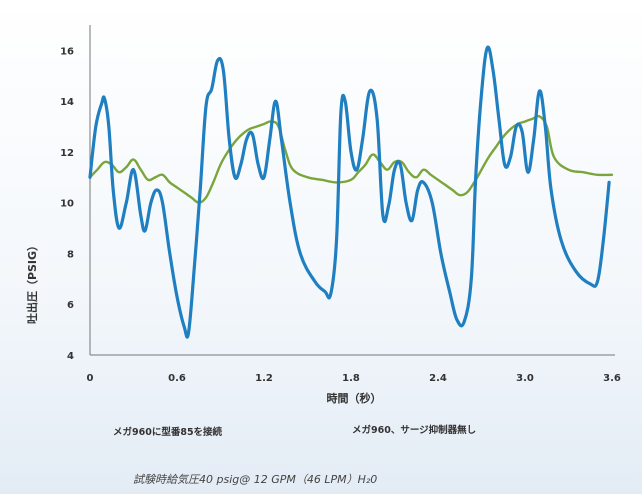 Image resolution: width=642 pixels, height=494 pixels. I want to click on y-axis-title: 吐出圧（PSIG）, so click(32, 282).